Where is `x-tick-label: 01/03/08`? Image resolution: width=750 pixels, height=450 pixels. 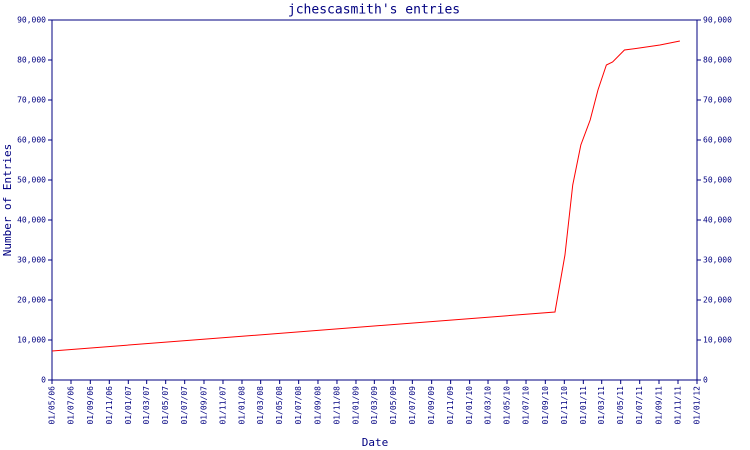
x-tick-label: 01/03/08 is located at coordinates (260, 405).